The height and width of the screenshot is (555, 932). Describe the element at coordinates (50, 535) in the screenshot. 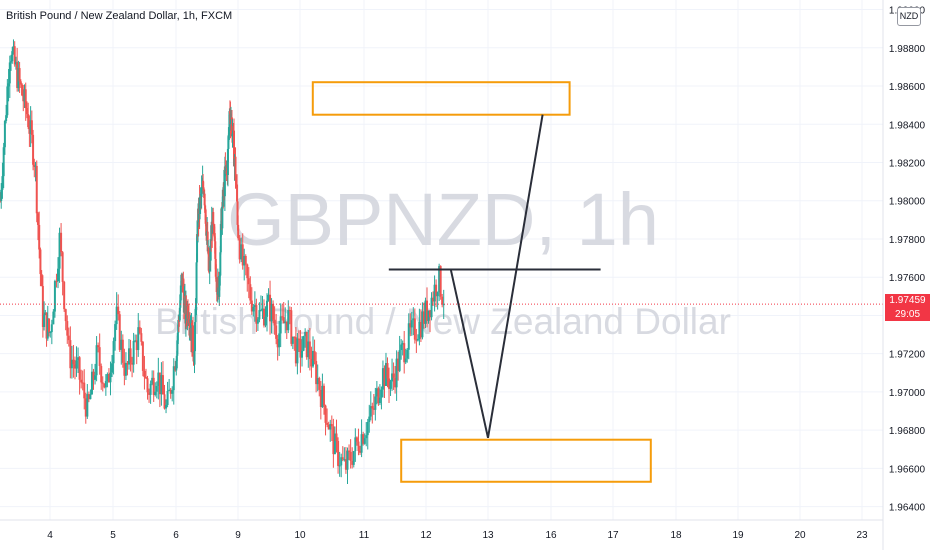

I see `x-tick-label: 4` at that location.